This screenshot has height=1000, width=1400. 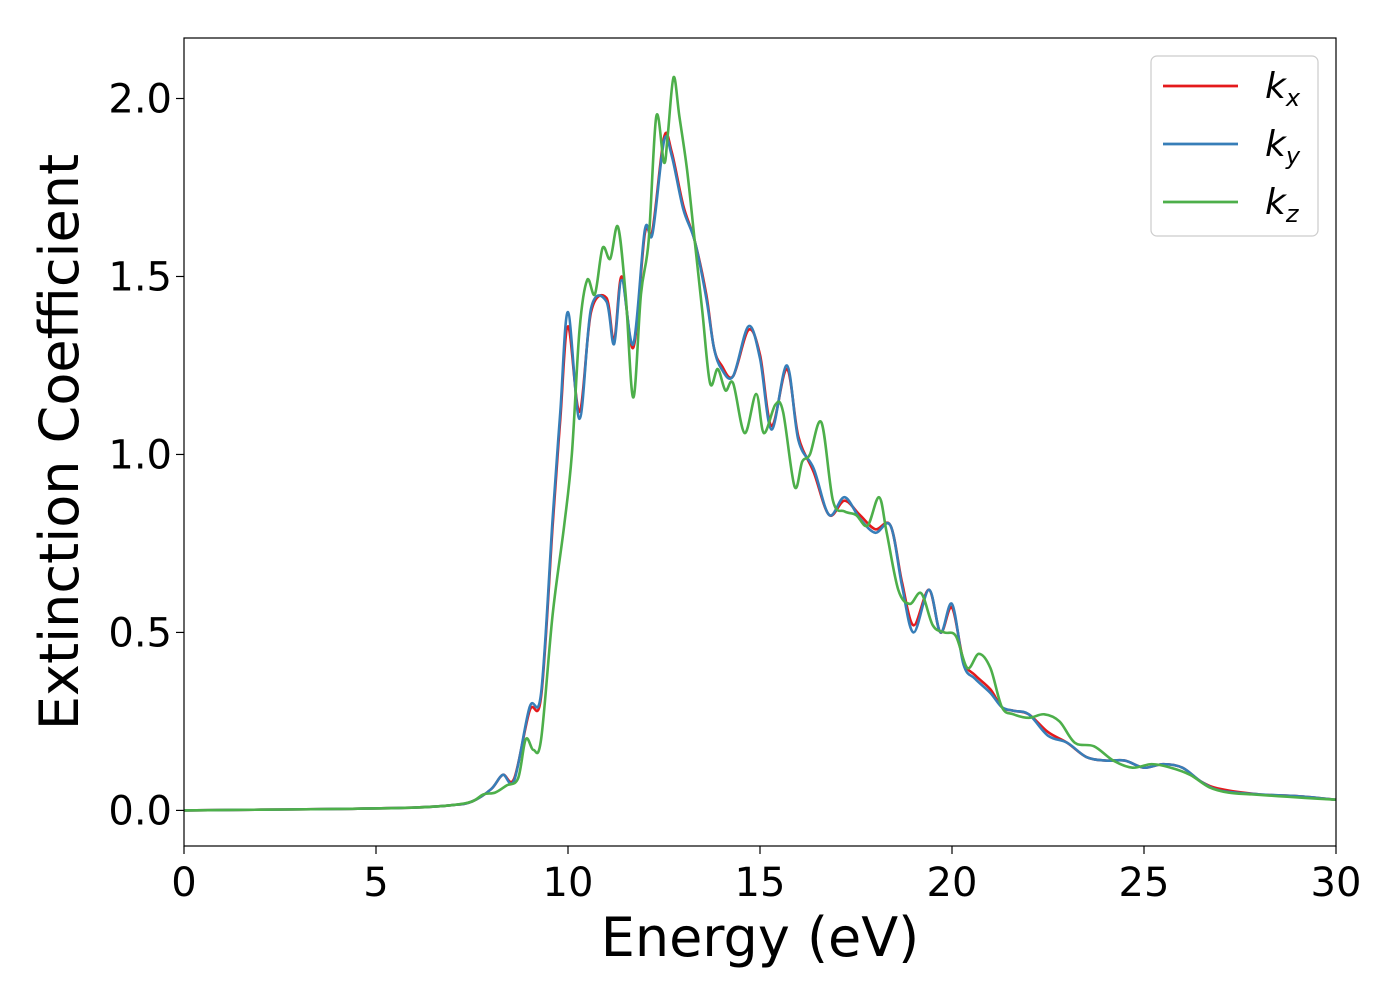 I want to click on y-axis: 0.0 0.5 1.0 1.5 2.0, so click(x=146, y=455).